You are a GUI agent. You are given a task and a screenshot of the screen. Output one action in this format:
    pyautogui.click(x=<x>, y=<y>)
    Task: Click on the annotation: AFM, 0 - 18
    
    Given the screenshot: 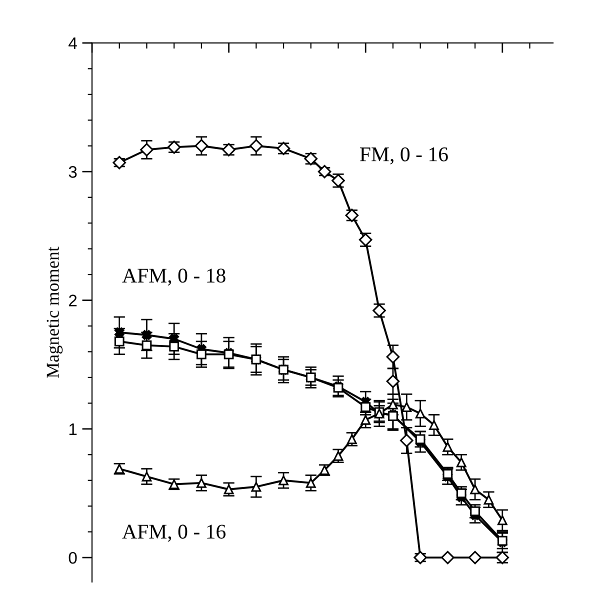 What is the action you would take?
    pyautogui.click(x=174, y=277)
    